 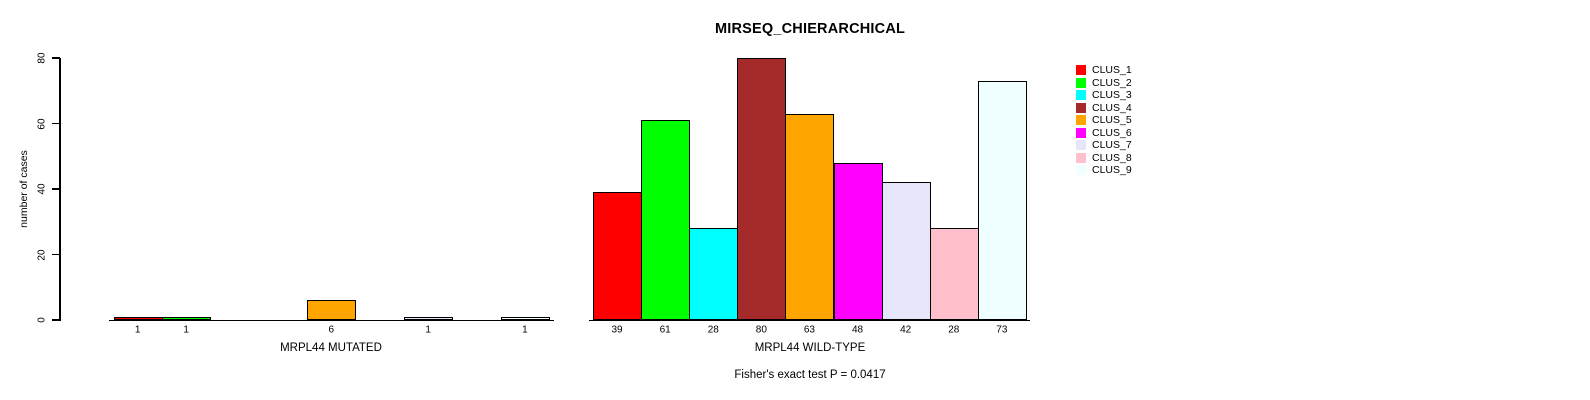 What do you see at coordinates (1002, 330) in the screenshot?
I see `bar-value-label: 73` at bounding box center [1002, 330].